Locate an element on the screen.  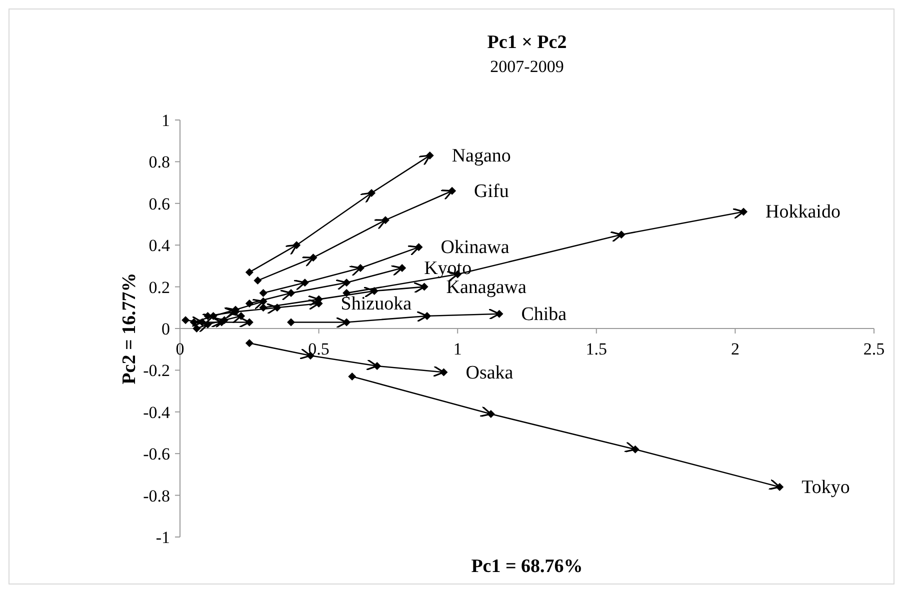
series-label: Chiba is located at coordinates (544, 314).